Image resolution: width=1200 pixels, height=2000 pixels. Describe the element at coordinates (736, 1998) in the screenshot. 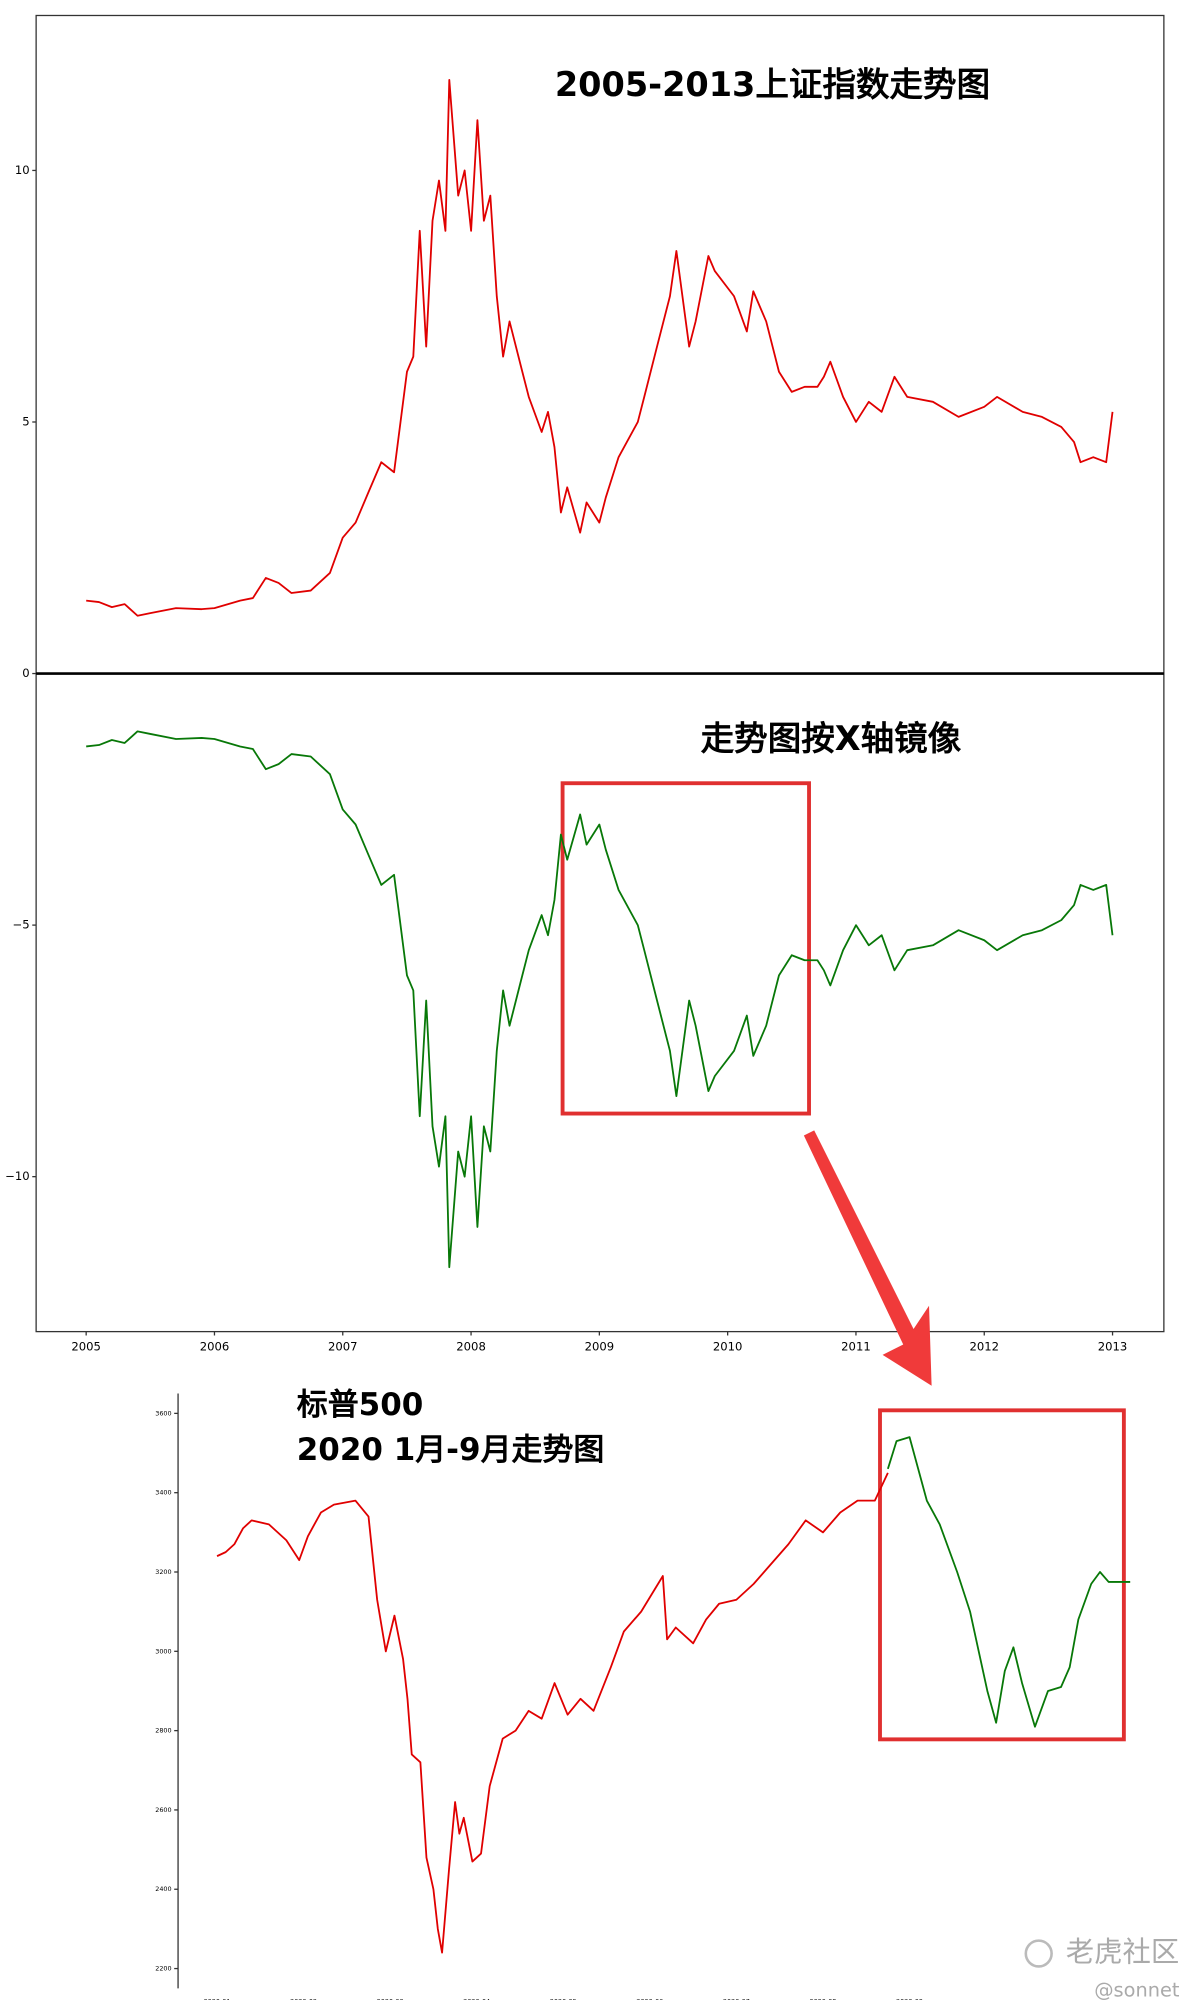

I see `x-tick-label: 2020-07` at that location.